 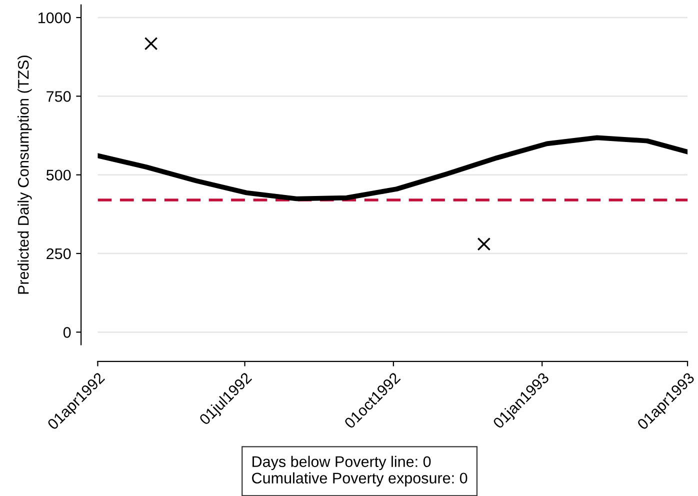 I want to click on y-tick-label: 1000, so click(x=54, y=18).